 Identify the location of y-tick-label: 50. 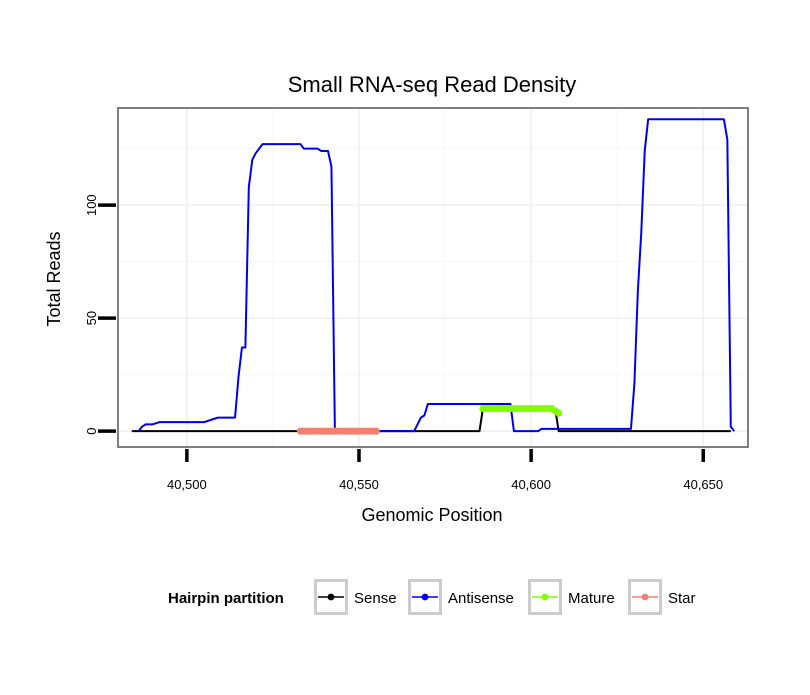
(91, 318).